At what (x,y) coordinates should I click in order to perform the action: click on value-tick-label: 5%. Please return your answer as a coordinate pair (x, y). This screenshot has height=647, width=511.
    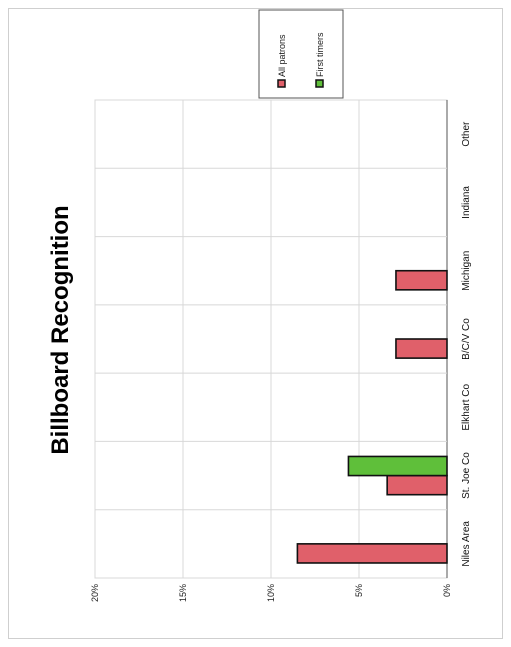
    Looking at the image, I should click on (359, 590).